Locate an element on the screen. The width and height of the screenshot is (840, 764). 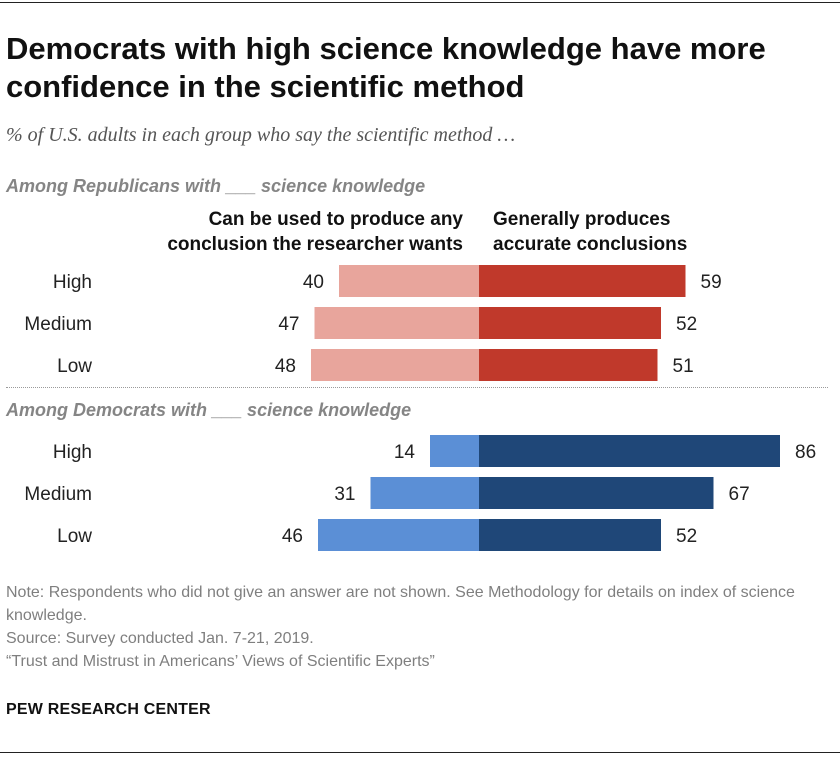
value-label-any-conclusion-dem-low: 46 is located at coordinates (292, 536).